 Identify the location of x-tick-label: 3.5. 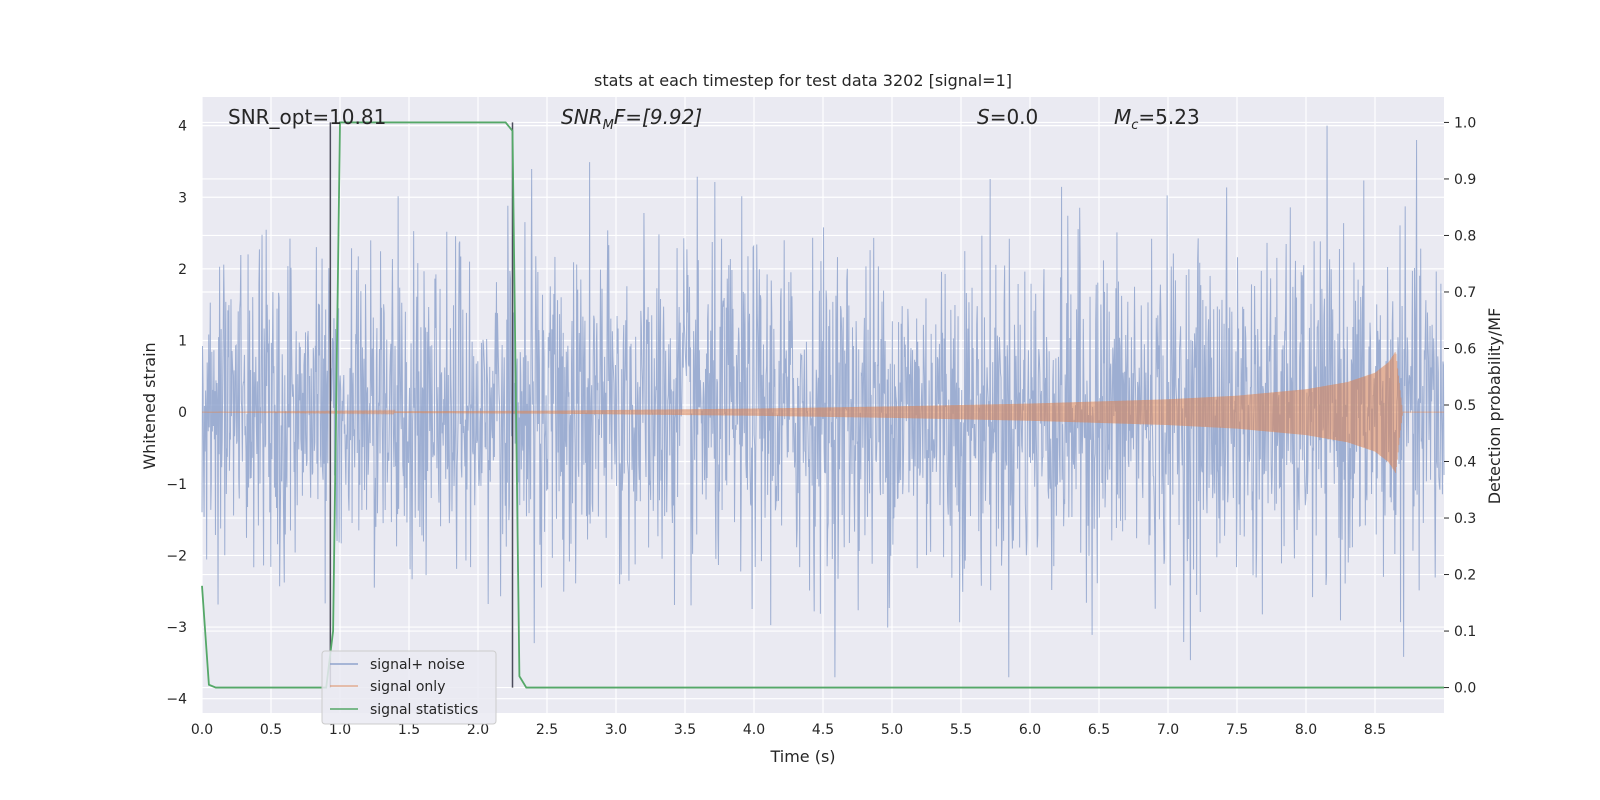
(685, 730).